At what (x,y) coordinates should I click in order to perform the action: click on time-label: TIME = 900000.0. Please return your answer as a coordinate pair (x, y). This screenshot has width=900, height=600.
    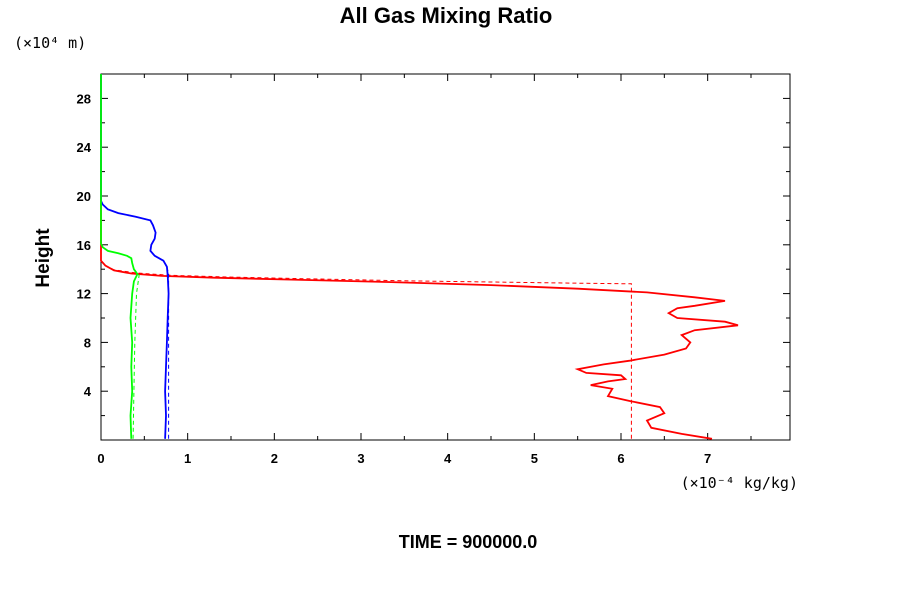
    Looking at the image, I should click on (468, 542).